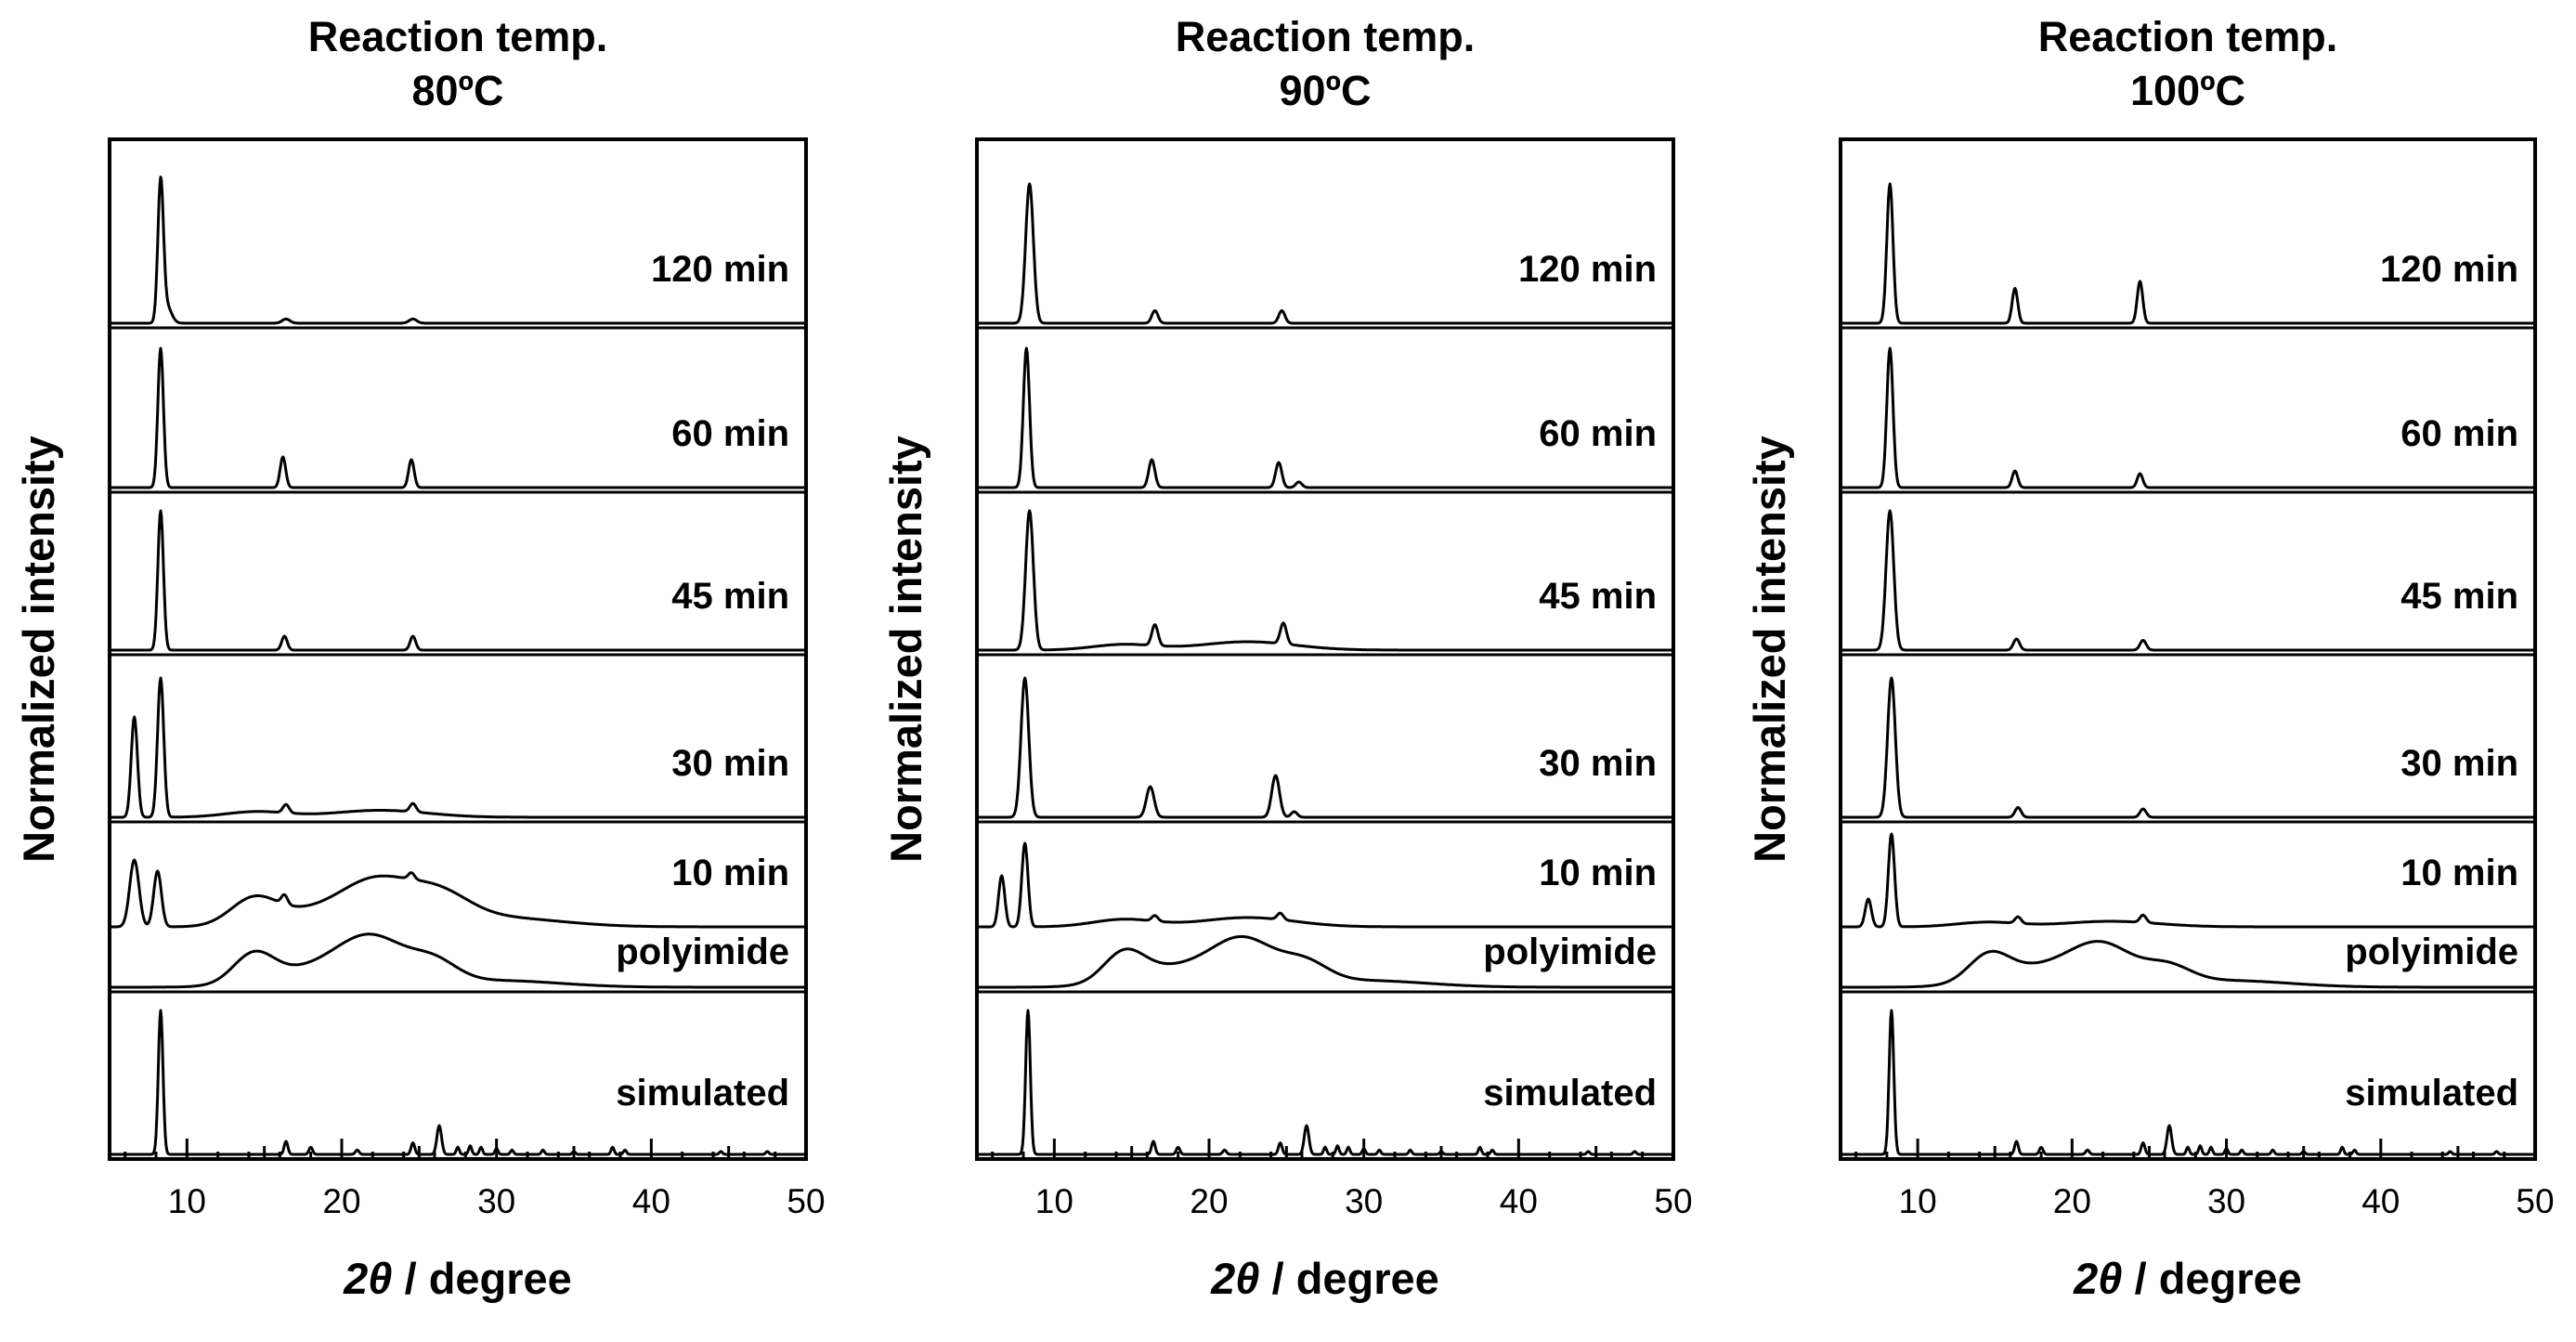  What do you see at coordinates (2187, 90) in the screenshot?
I see `panel-title-line: 100ºC` at bounding box center [2187, 90].